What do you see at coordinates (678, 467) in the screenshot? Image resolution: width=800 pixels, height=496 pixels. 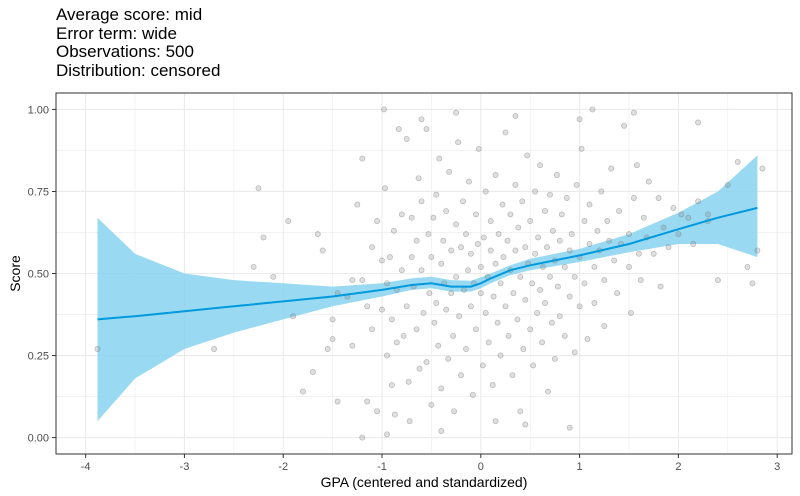 I see `x-tick-label: 2` at bounding box center [678, 467].